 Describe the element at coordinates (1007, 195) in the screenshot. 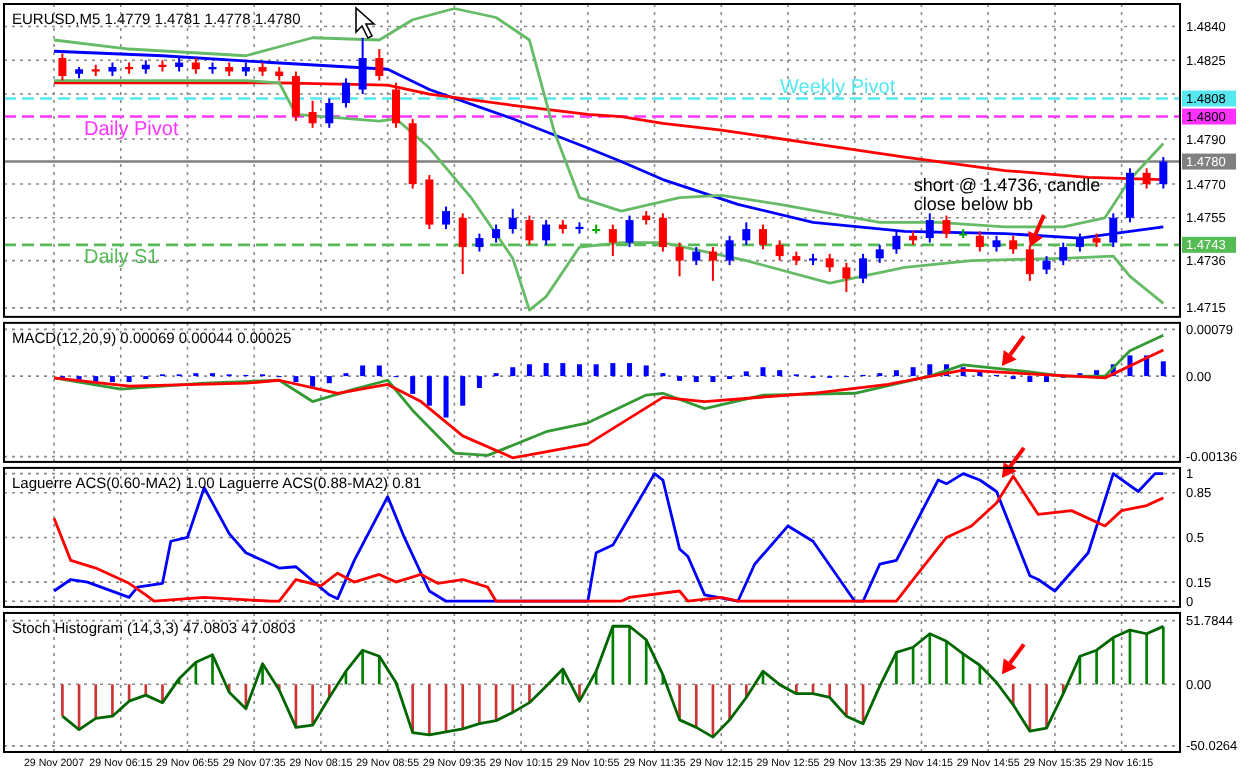

I see `annotation: short @ 1.4736, candle close below bb` at that location.